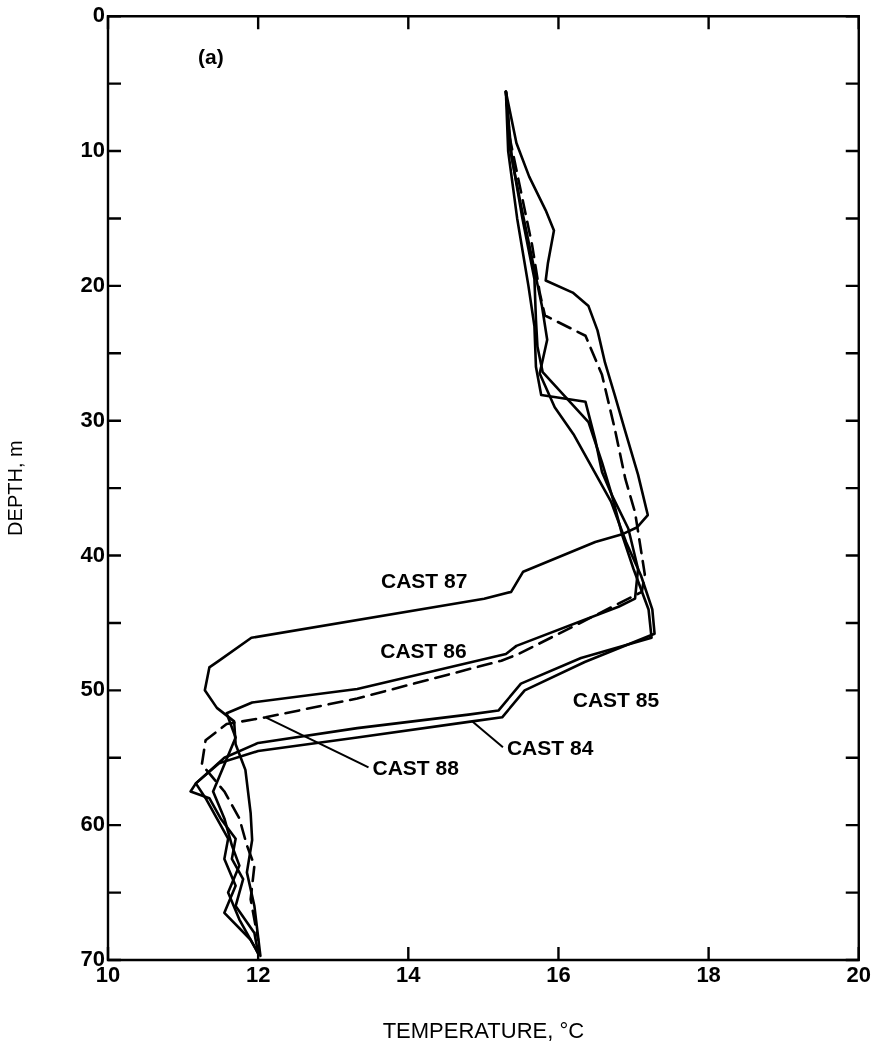  What do you see at coordinates (92, 284) in the screenshot?
I see `y-tick-label: 20` at bounding box center [92, 284].